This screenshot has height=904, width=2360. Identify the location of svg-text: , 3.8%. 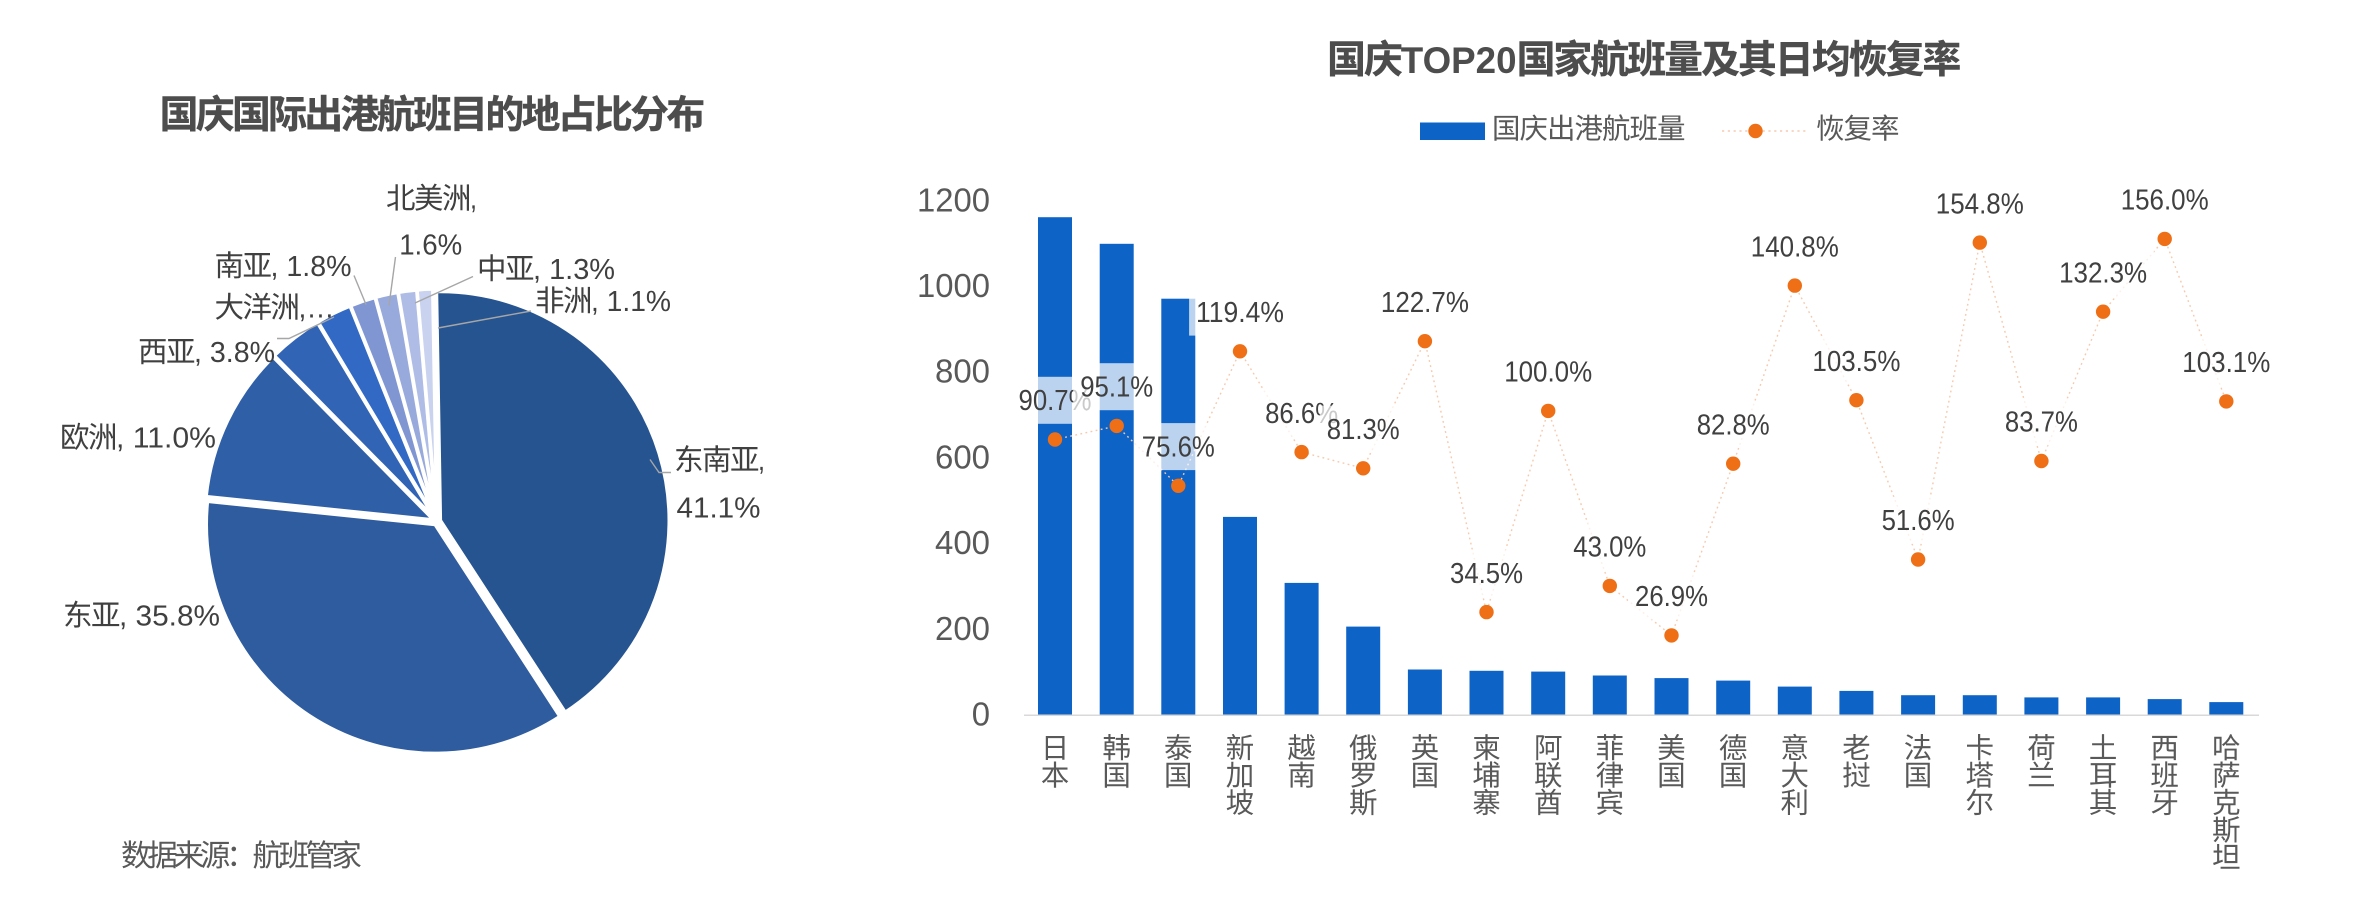
(234, 353).